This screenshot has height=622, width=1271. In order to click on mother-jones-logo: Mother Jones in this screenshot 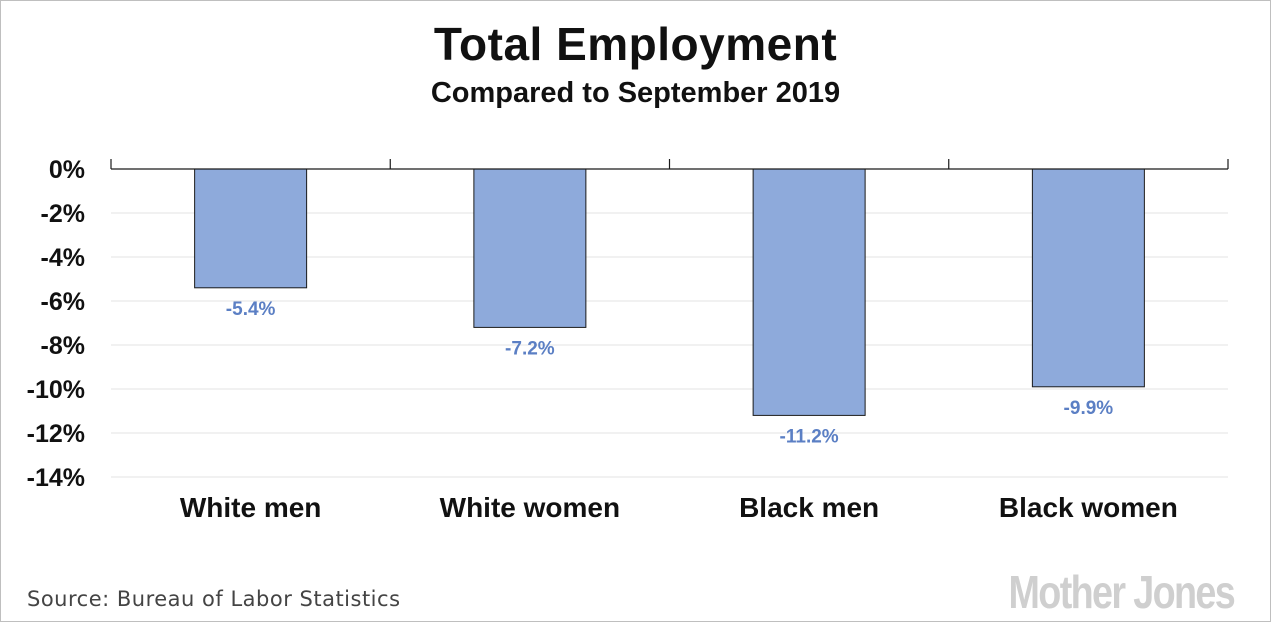, I will do `click(1121, 592)`.